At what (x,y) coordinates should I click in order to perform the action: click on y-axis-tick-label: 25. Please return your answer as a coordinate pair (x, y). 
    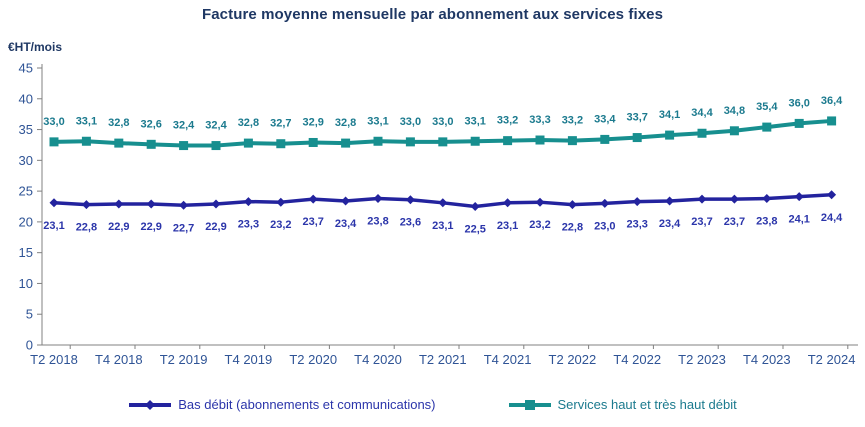
    Looking at the image, I should click on (26, 191).